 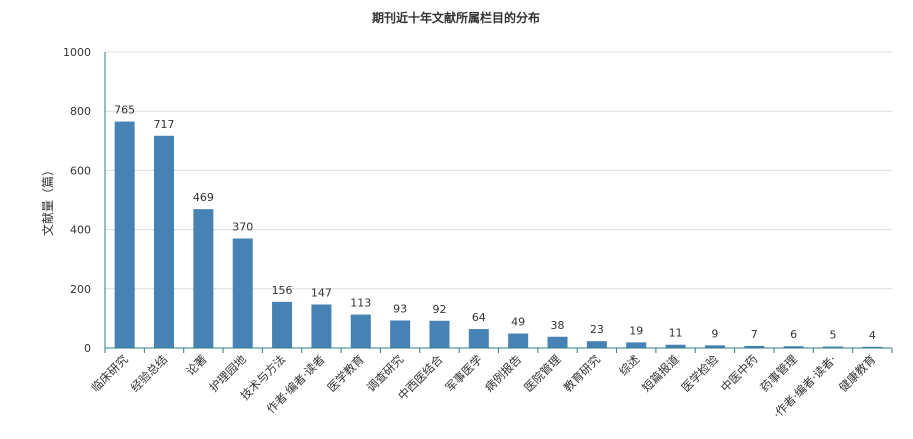 What do you see at coordinates (321, 292) in the screenshot?
I see `data-label: 147` at bounding box center [321, 292].